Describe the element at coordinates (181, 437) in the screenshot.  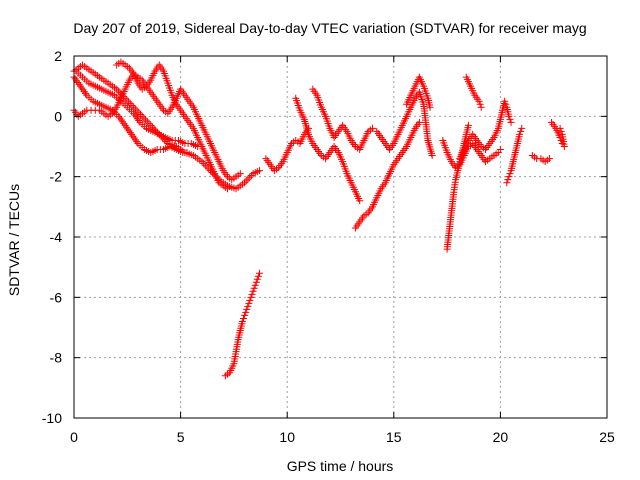
I see `x-tick-label: 5` at that location.